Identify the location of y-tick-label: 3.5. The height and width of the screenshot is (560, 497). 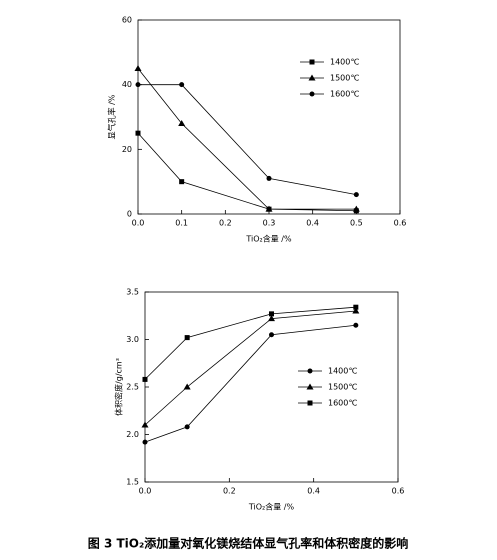
(132, 292).